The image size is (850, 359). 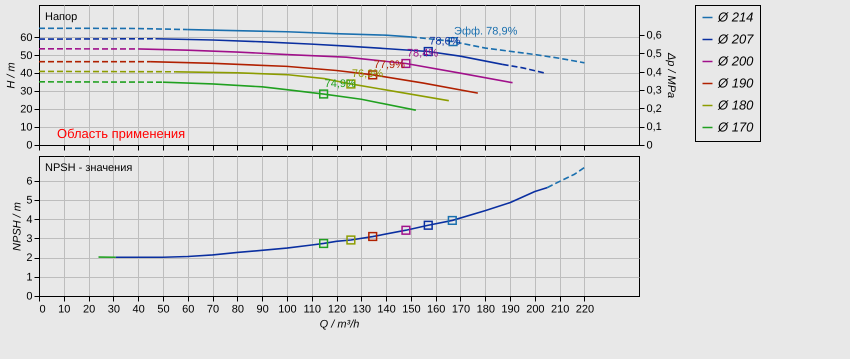 What do you see at coordinates (138, 310) in the screenshot?
I see `x-tick-label: 40` at bounding box center [138, 310].